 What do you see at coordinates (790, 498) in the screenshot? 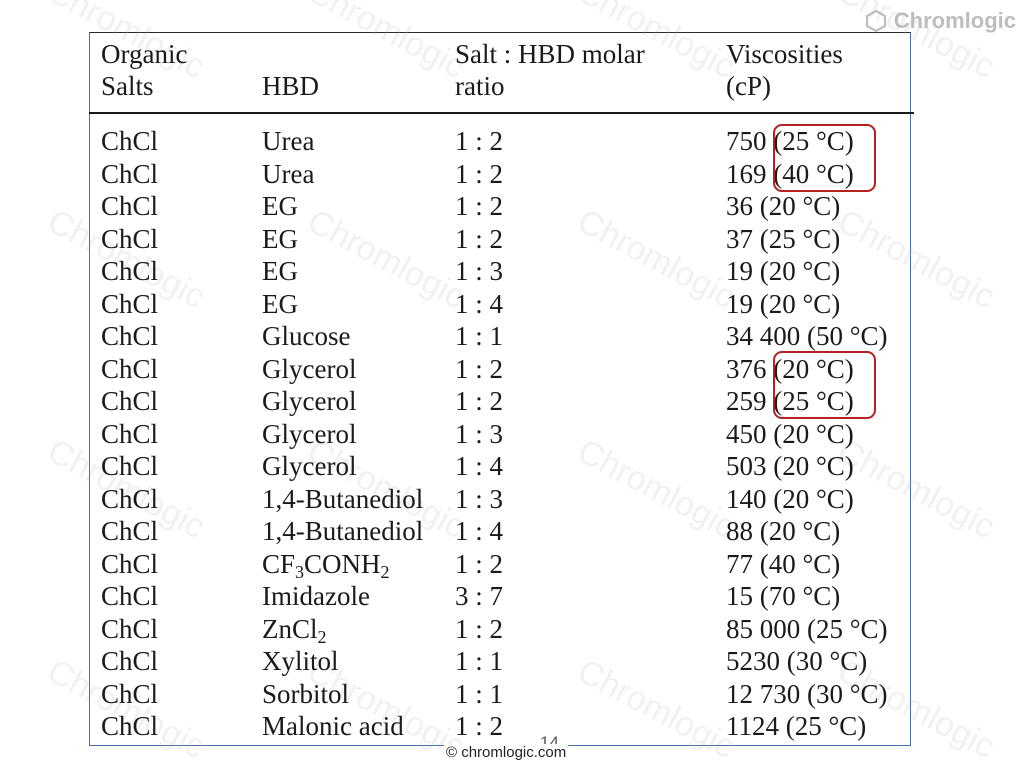
I see `cell-viscosity: 140 (20 °C)` at bounding box center [790, 498].